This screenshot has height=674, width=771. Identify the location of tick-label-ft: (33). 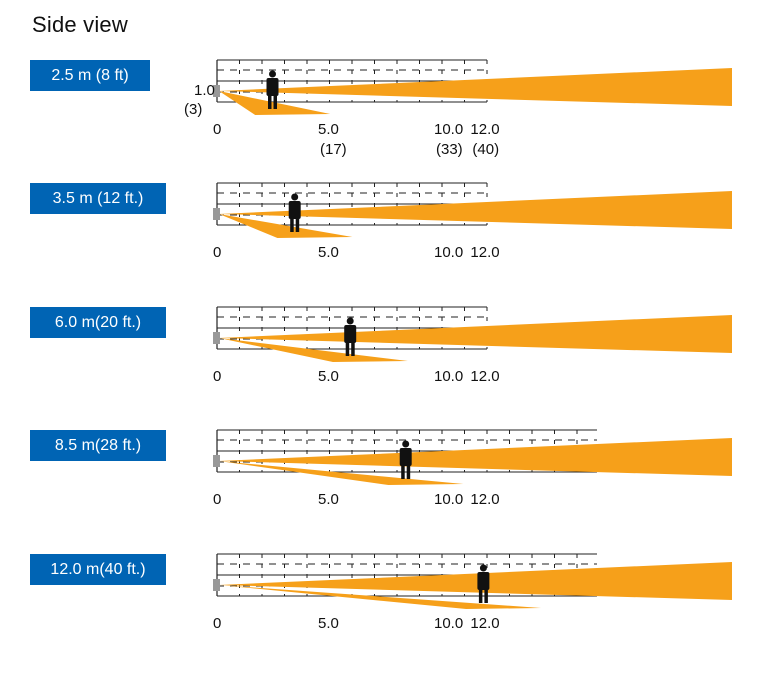
(449, 149).